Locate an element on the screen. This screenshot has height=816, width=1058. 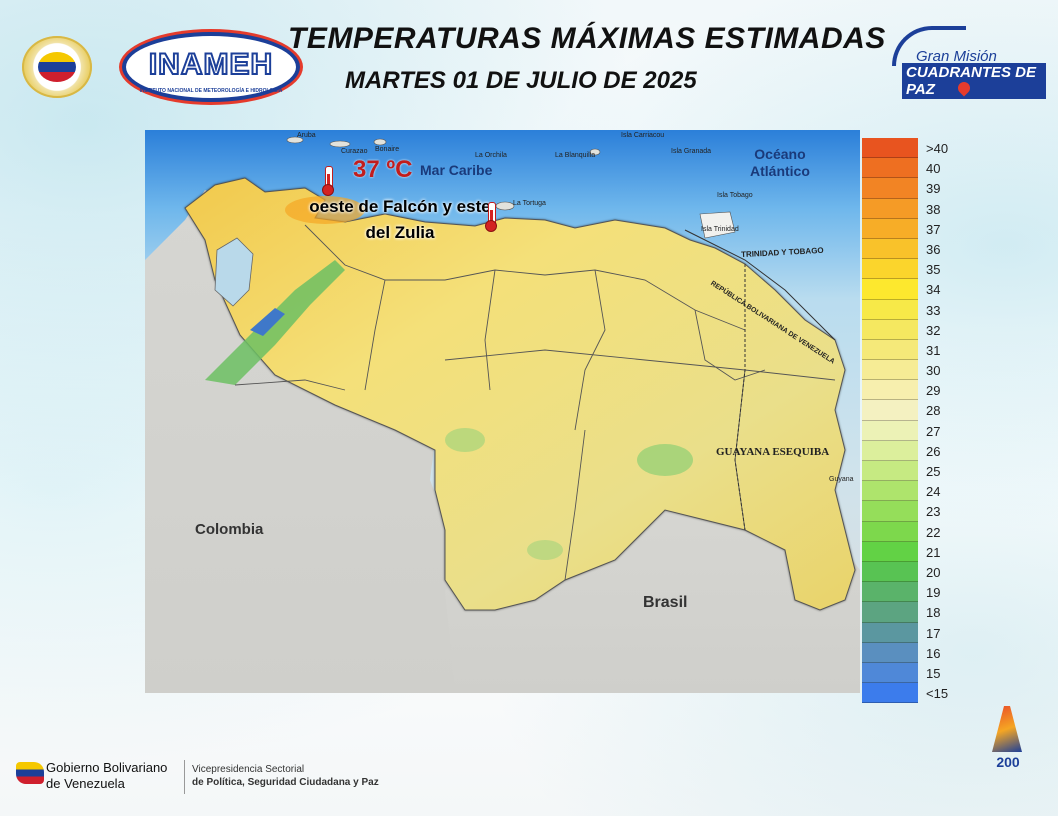
island-label: Isla Tobago is located at coordinates (735, 195).